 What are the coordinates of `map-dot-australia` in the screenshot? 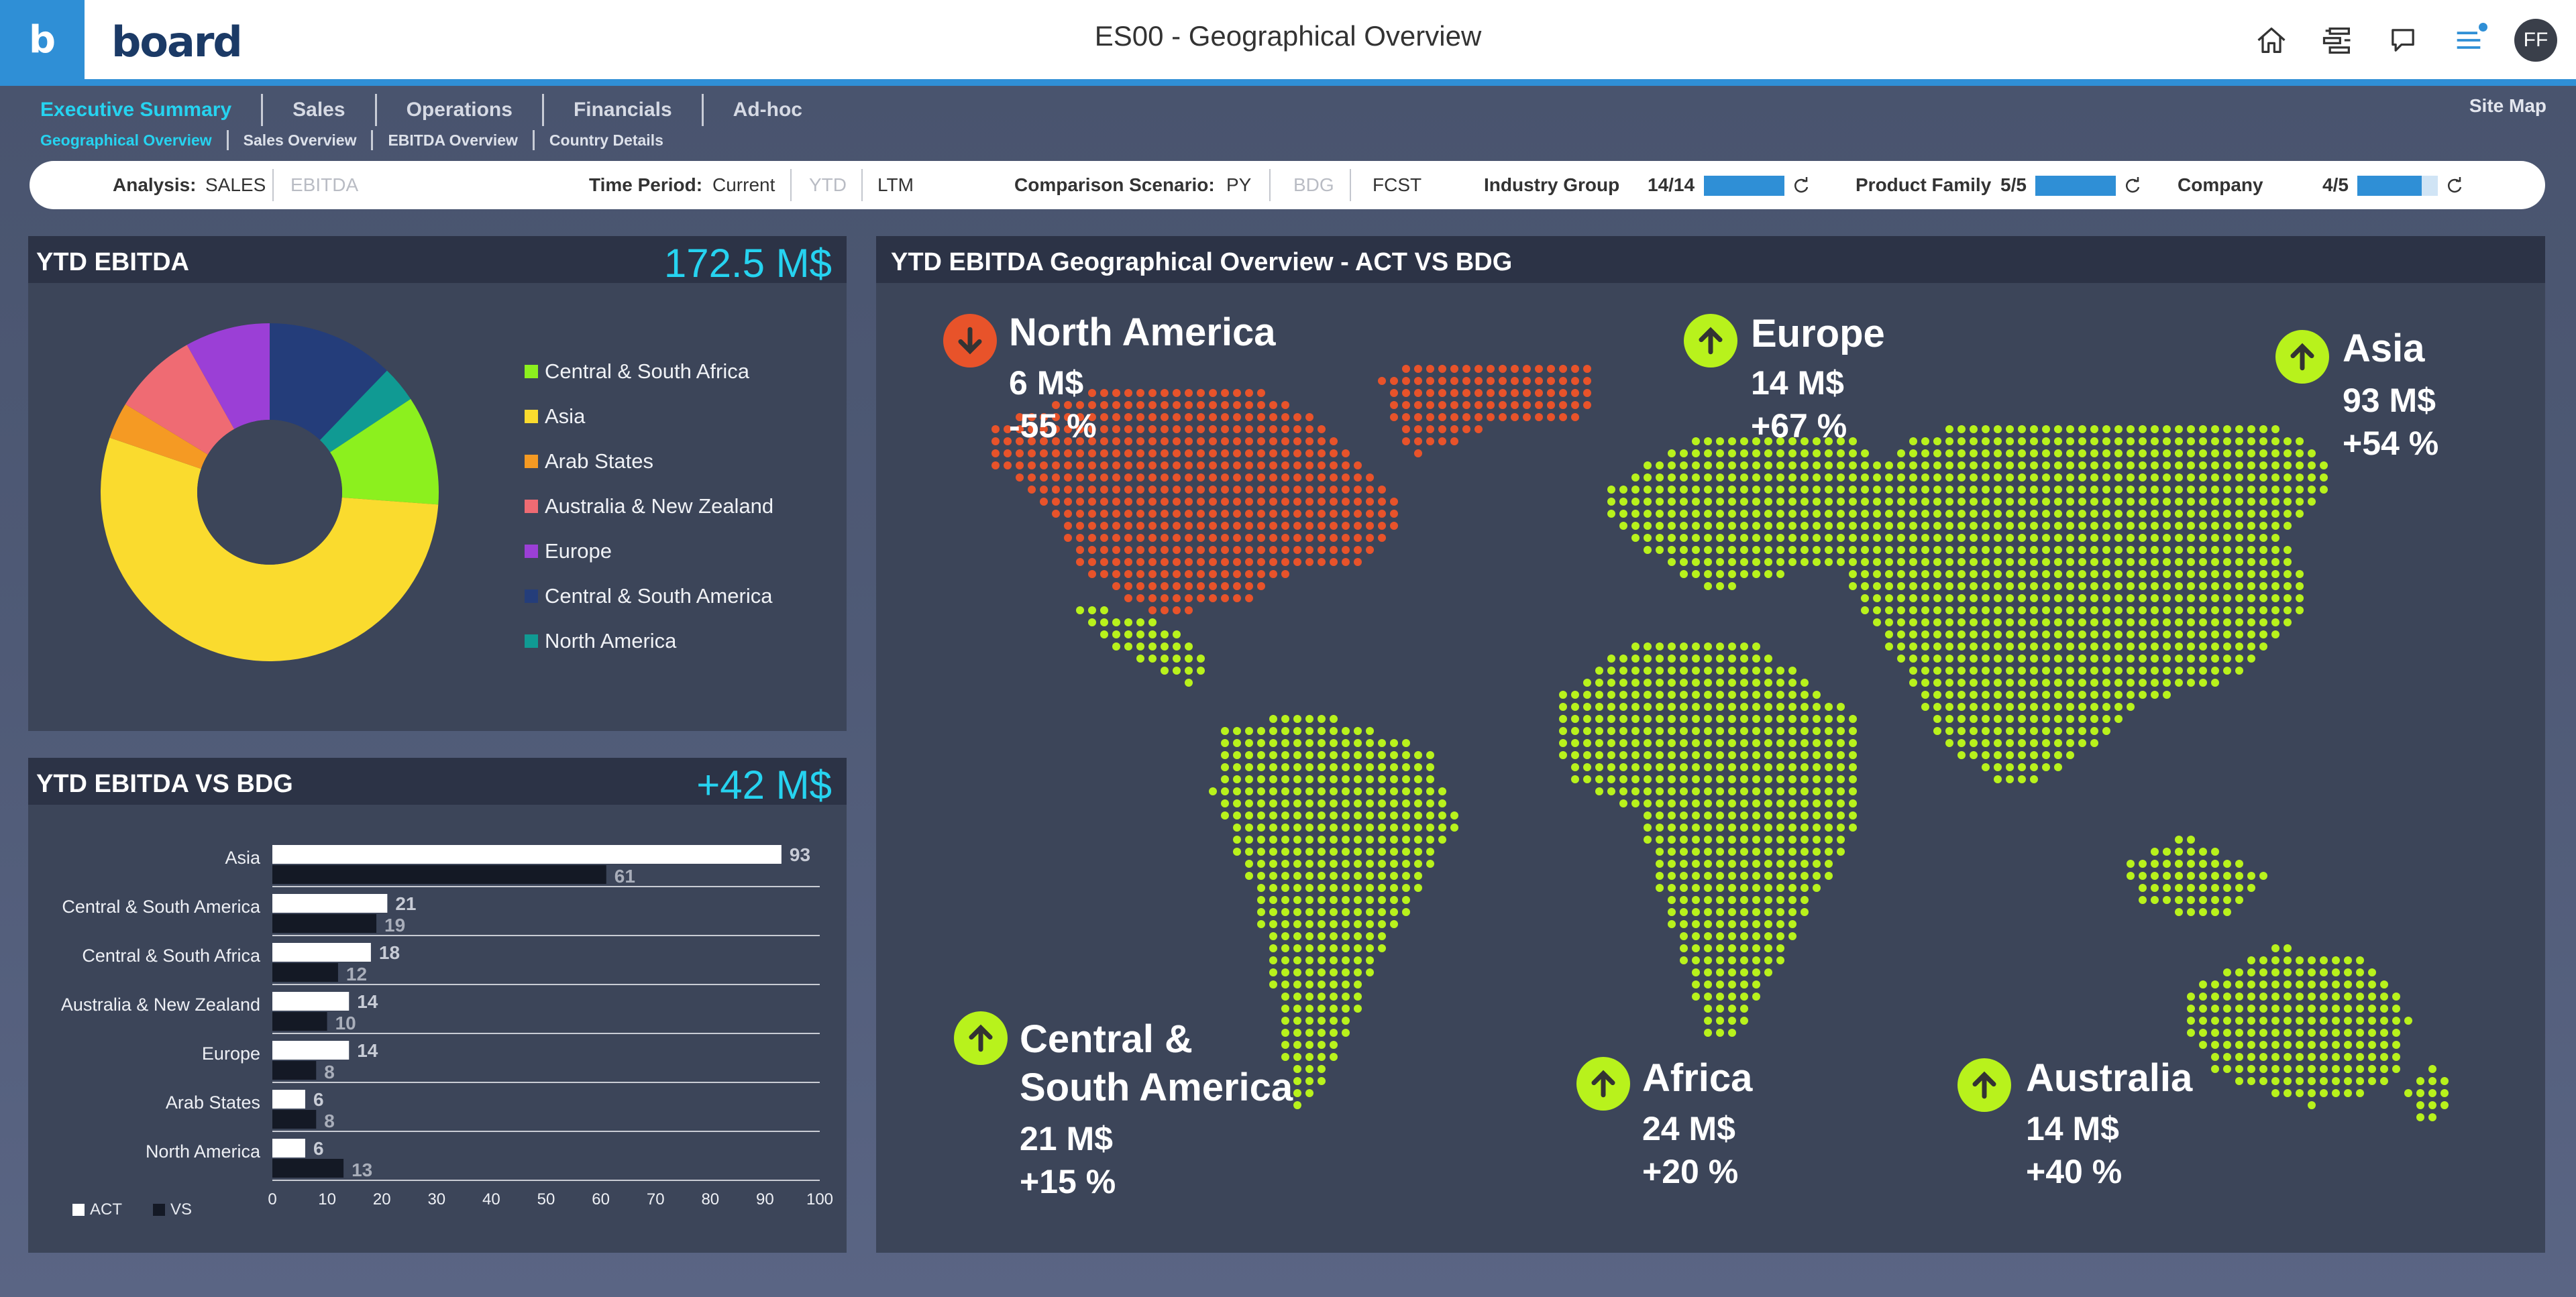 It's located at (2288, 1093).